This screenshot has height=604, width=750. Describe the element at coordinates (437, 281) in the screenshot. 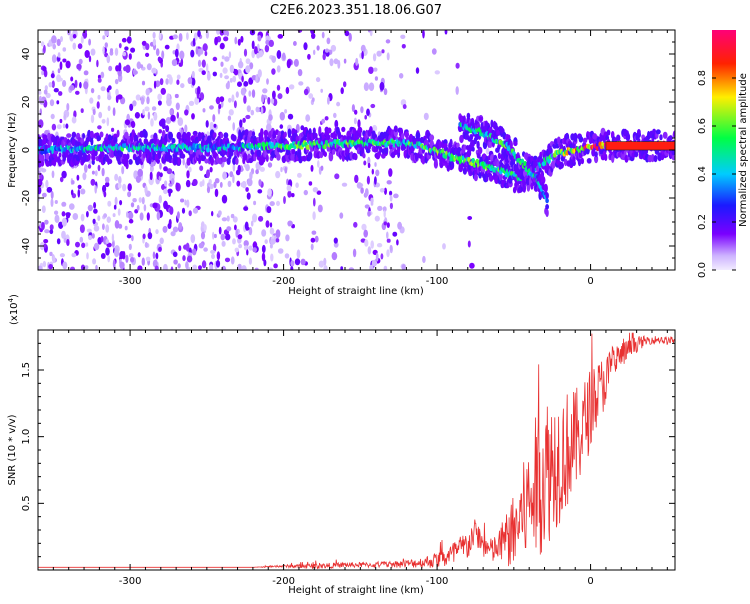

I see `x-tick-label: -100` at that location.